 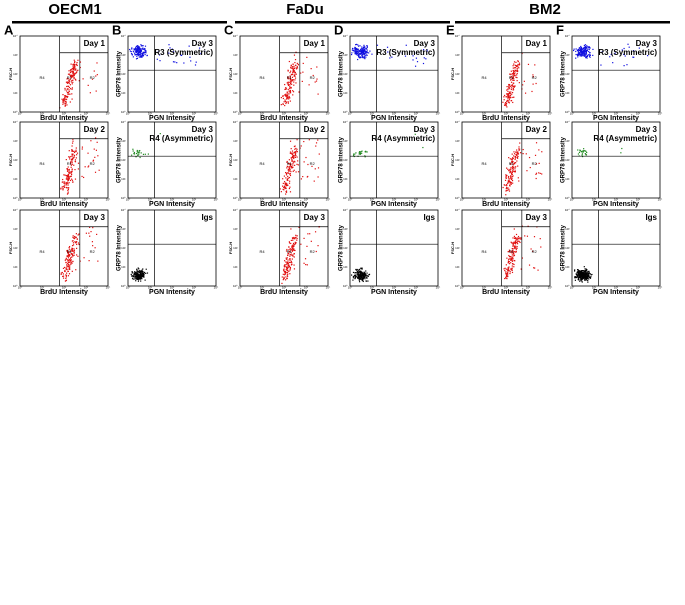 I want to click on x-axis-label: PGN Intensity, so click(x=172, y=292).